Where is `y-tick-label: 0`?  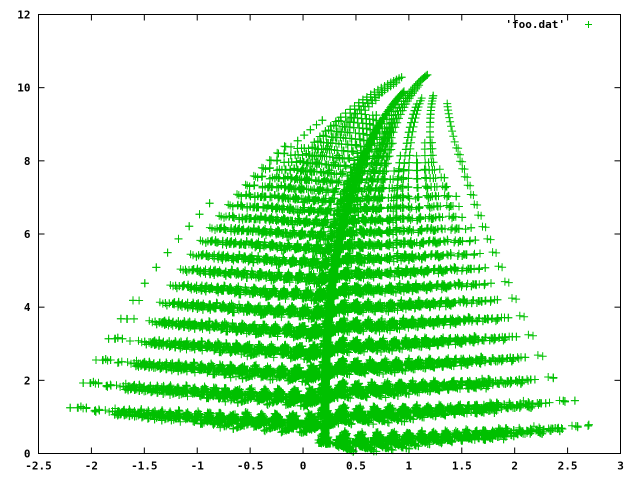 y-tick-label: 0 is located at coordinates (27, 454).